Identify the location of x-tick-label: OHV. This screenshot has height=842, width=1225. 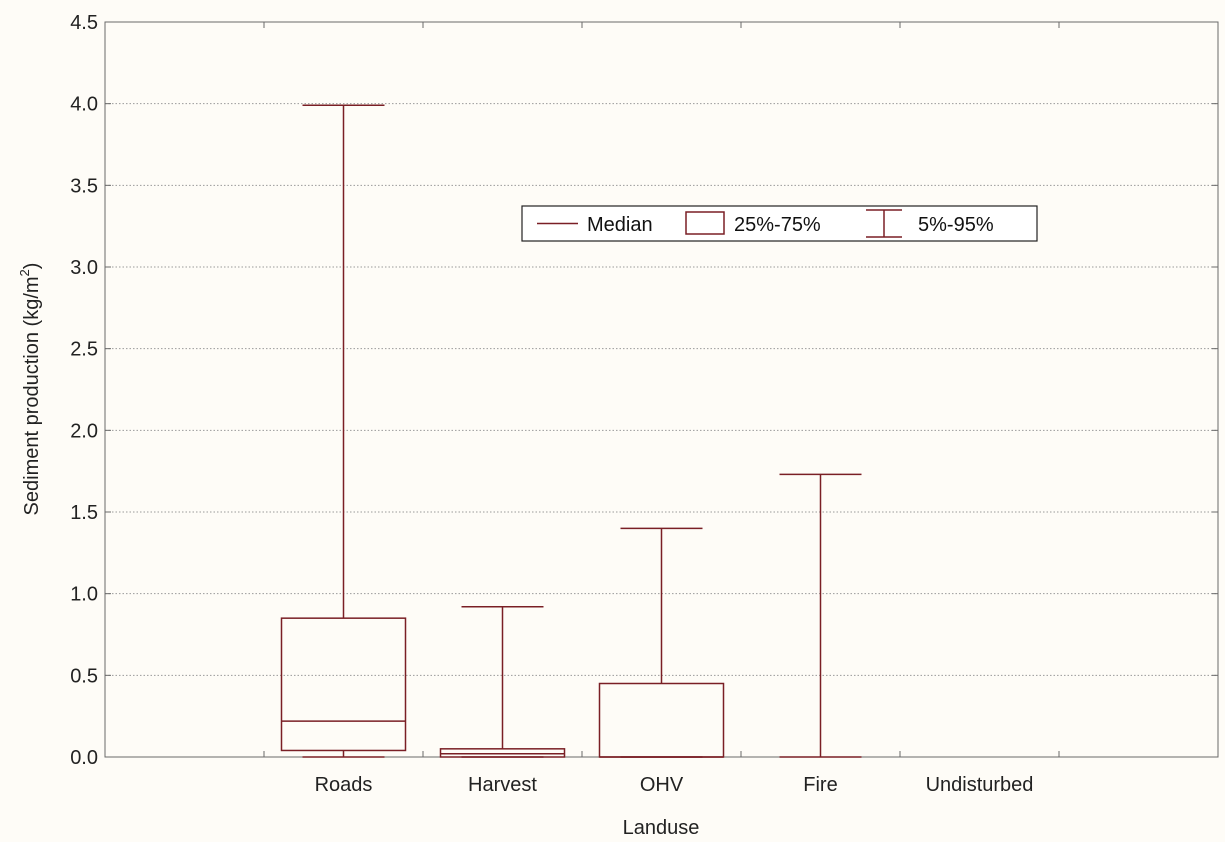
(662, 785).